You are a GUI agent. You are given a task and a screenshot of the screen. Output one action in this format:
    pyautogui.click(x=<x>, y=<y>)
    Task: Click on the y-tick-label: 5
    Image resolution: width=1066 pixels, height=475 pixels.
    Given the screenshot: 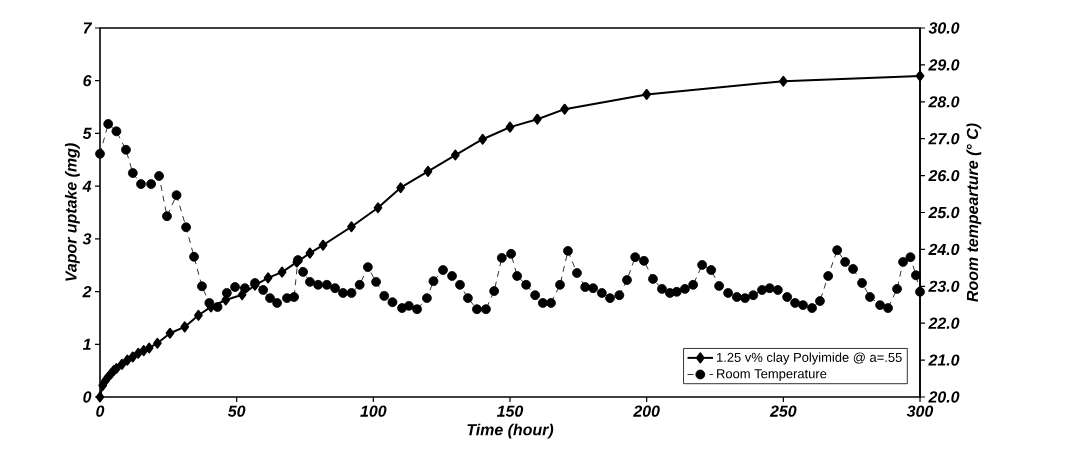 What is the action you would take?
    pyautogui.click(x=87, y=133)
    